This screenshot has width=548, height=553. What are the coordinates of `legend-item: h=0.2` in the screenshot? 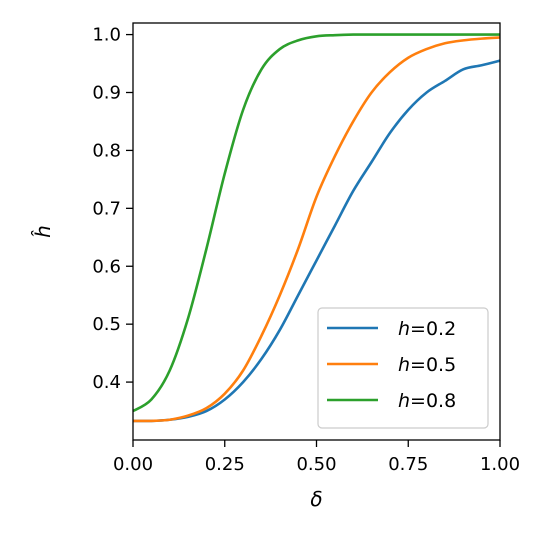 It's located at (391, 329).